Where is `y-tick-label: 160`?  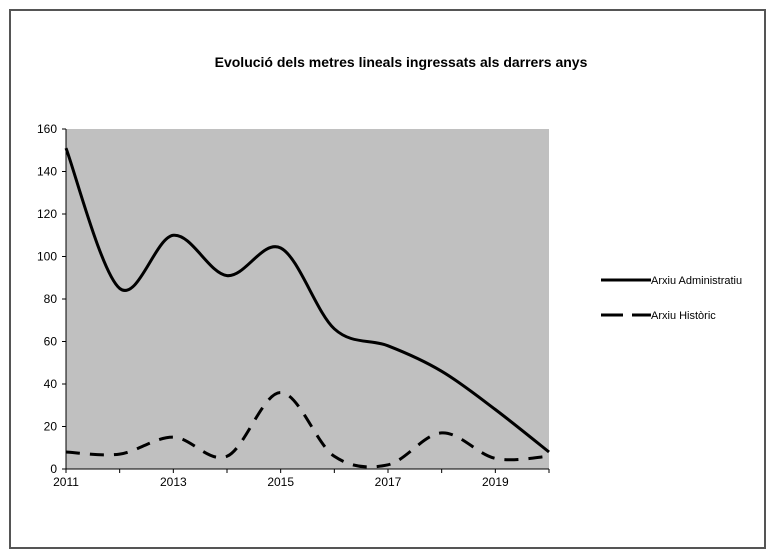
y-tick-label: 160 is located at coordinates (47, 129).